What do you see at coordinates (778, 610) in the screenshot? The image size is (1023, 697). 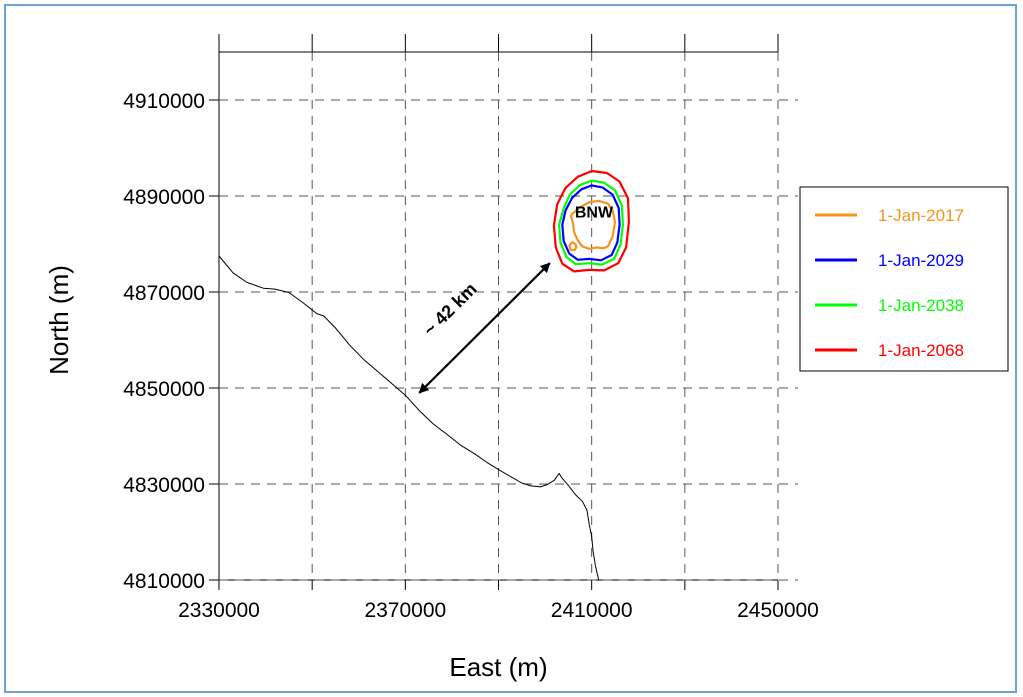 I see `x-tick-label: 2450000` at bounding box center [778, 610].